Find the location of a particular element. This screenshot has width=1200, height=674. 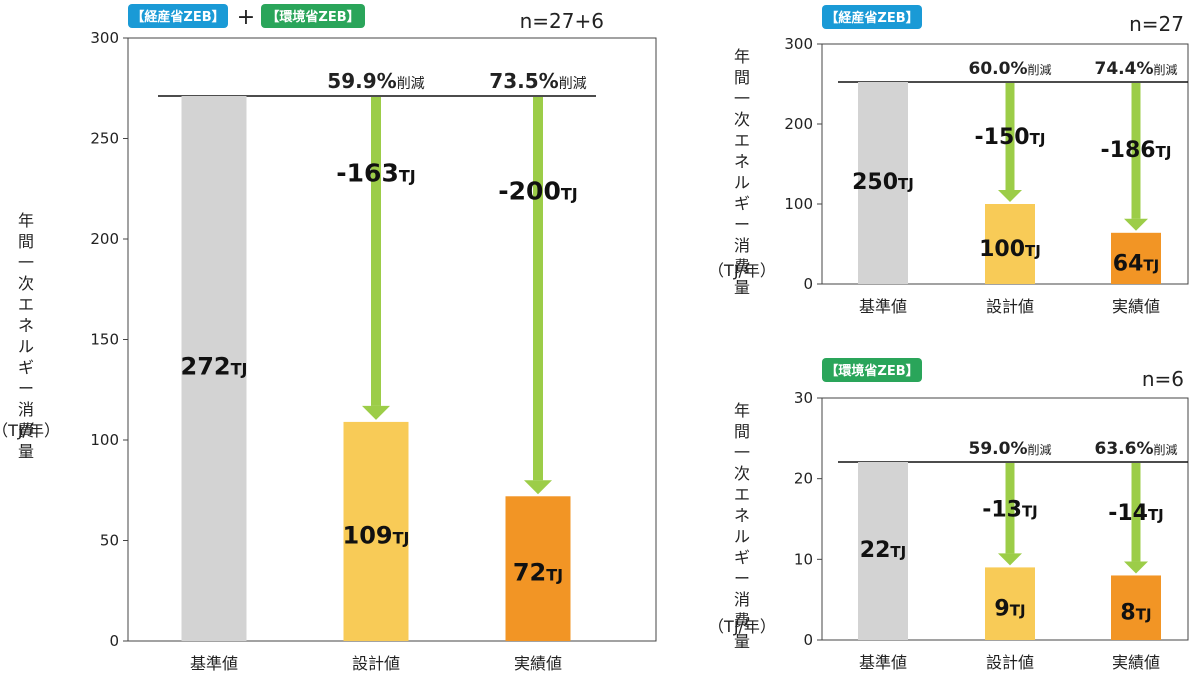

bar-value-label: 22TJ is located at coordinates (883, 550).